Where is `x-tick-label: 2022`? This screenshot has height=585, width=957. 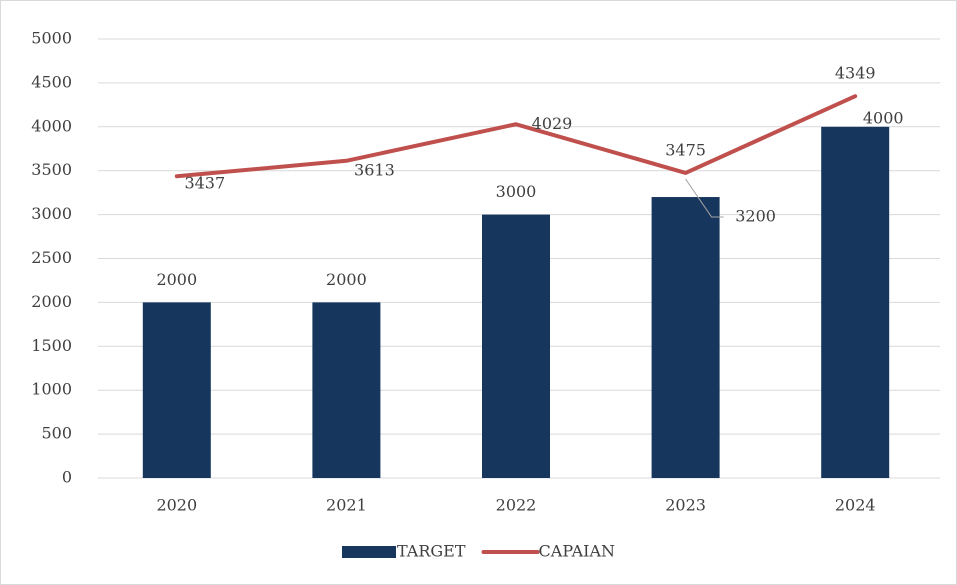
x-tick-label: 2022 is located at coordinates (516, 505).